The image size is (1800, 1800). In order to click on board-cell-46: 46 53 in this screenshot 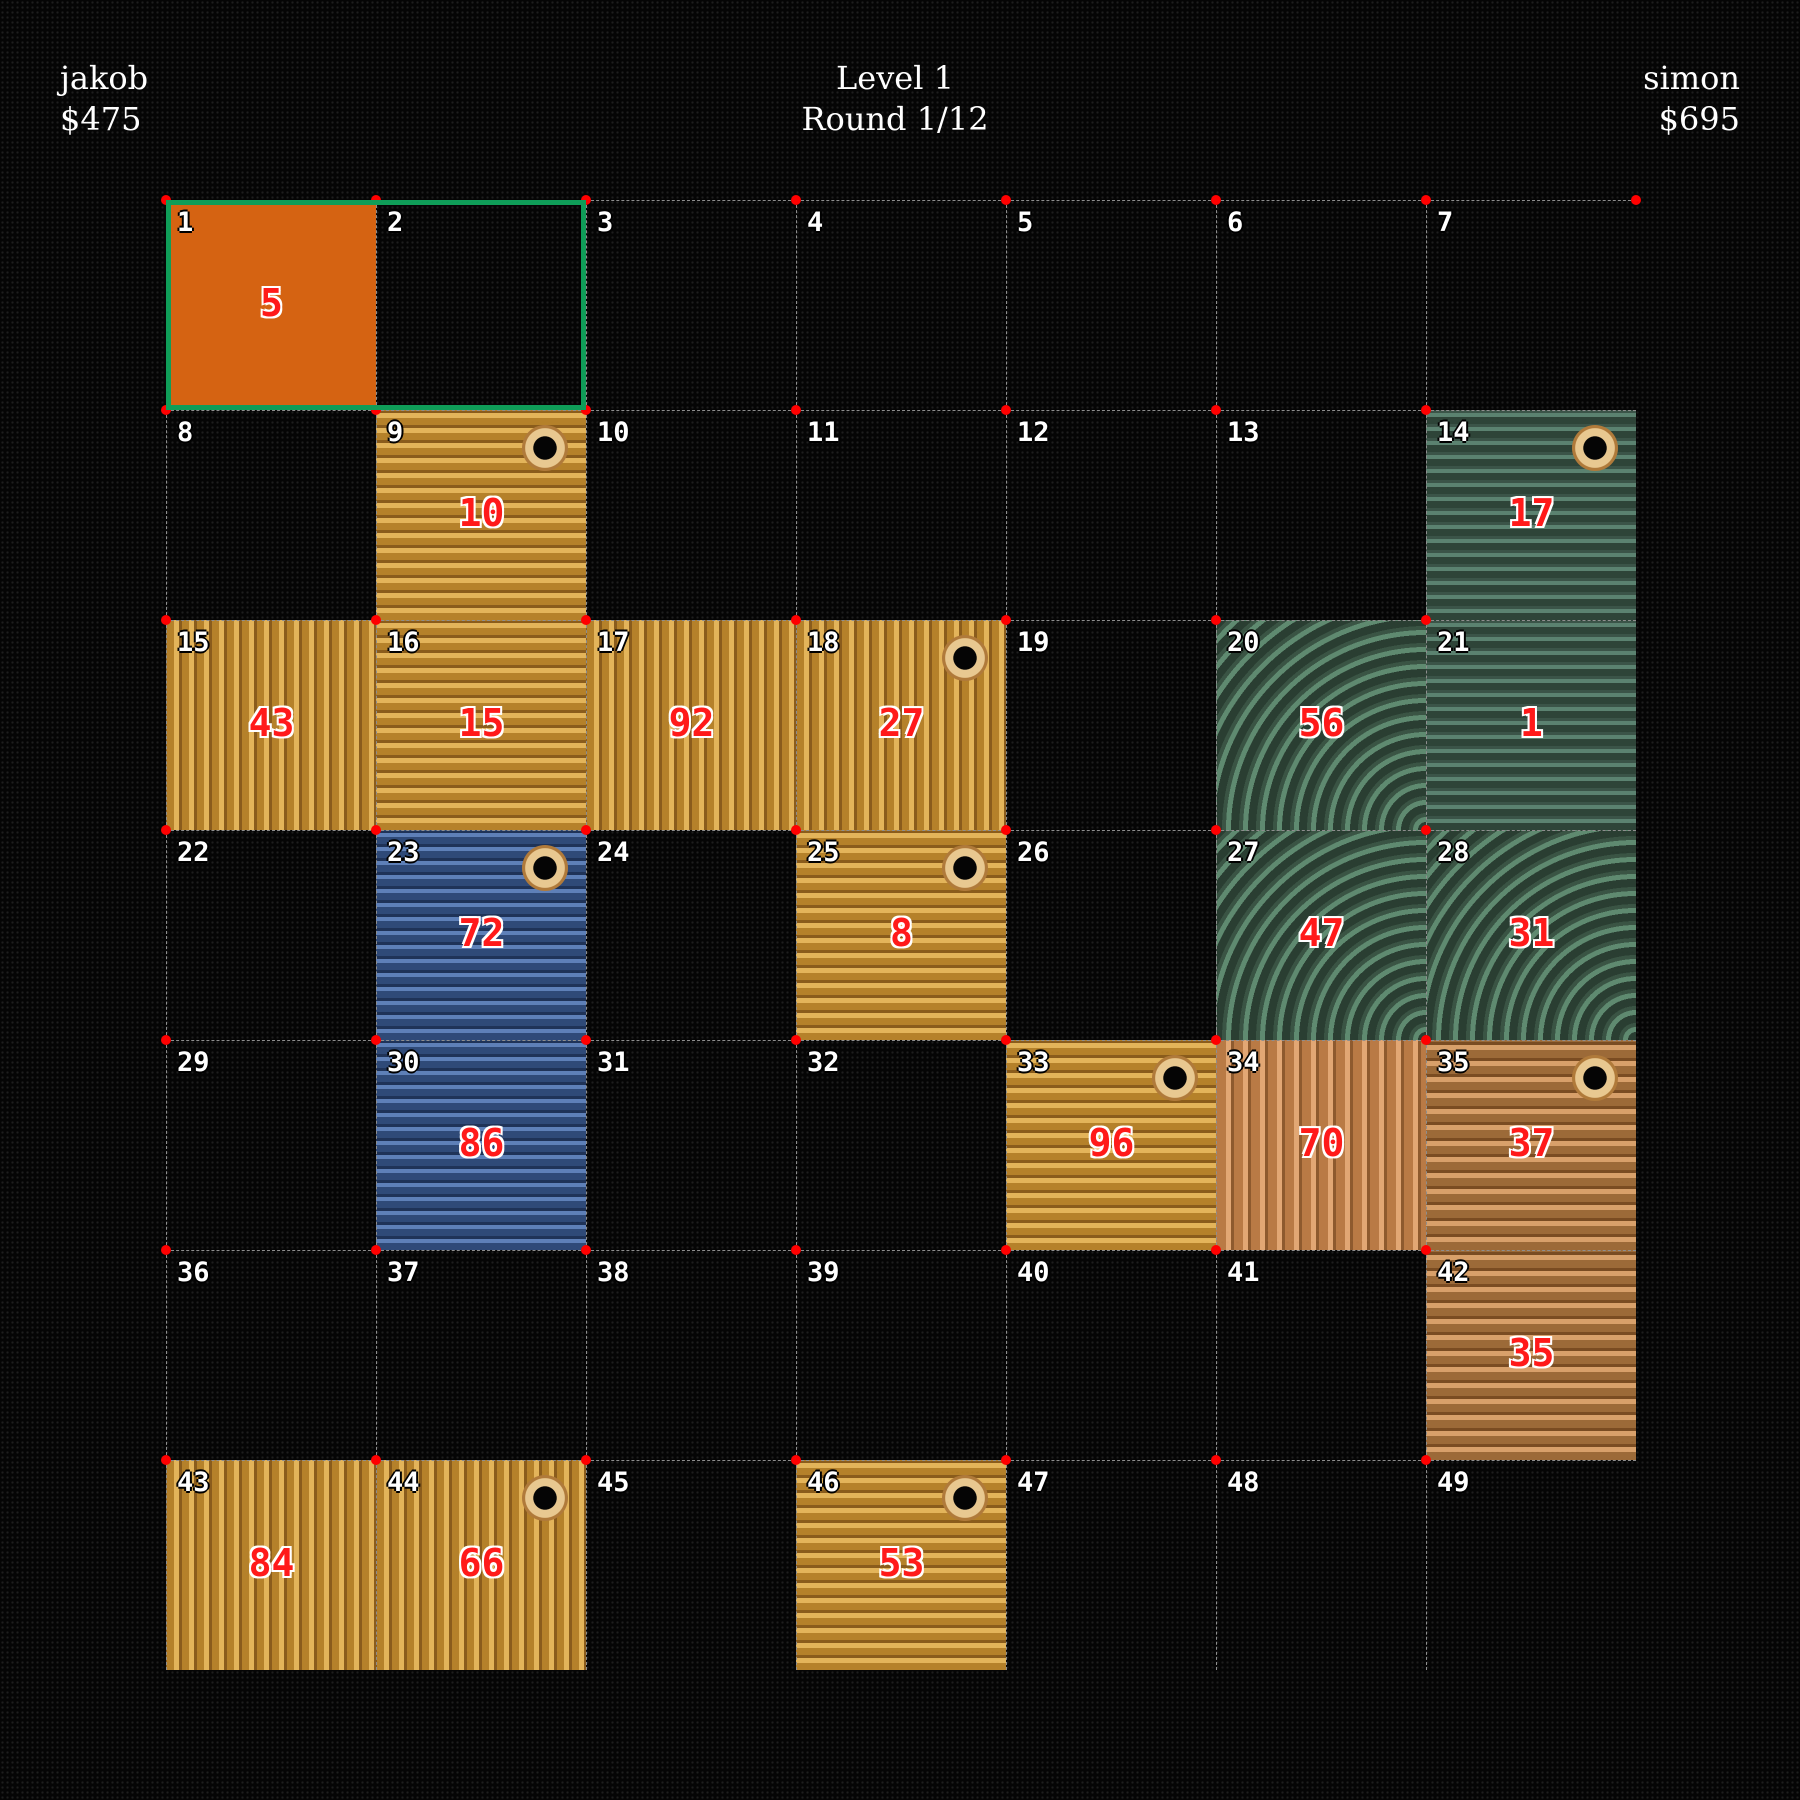, I will do `click(901, 1565)`.